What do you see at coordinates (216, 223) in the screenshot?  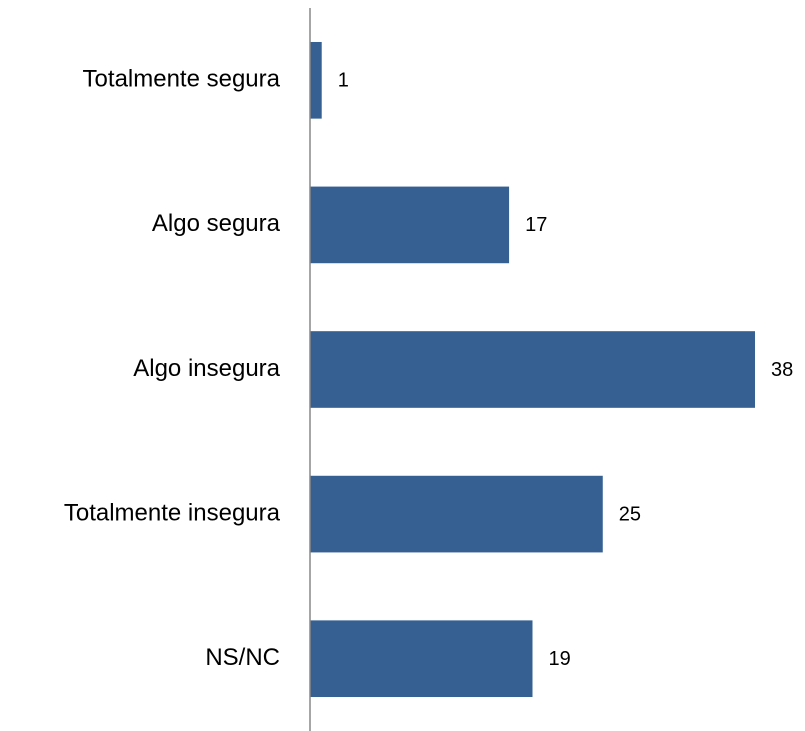 I see `category-label: Algo segura` at bounding box center [216, 223].